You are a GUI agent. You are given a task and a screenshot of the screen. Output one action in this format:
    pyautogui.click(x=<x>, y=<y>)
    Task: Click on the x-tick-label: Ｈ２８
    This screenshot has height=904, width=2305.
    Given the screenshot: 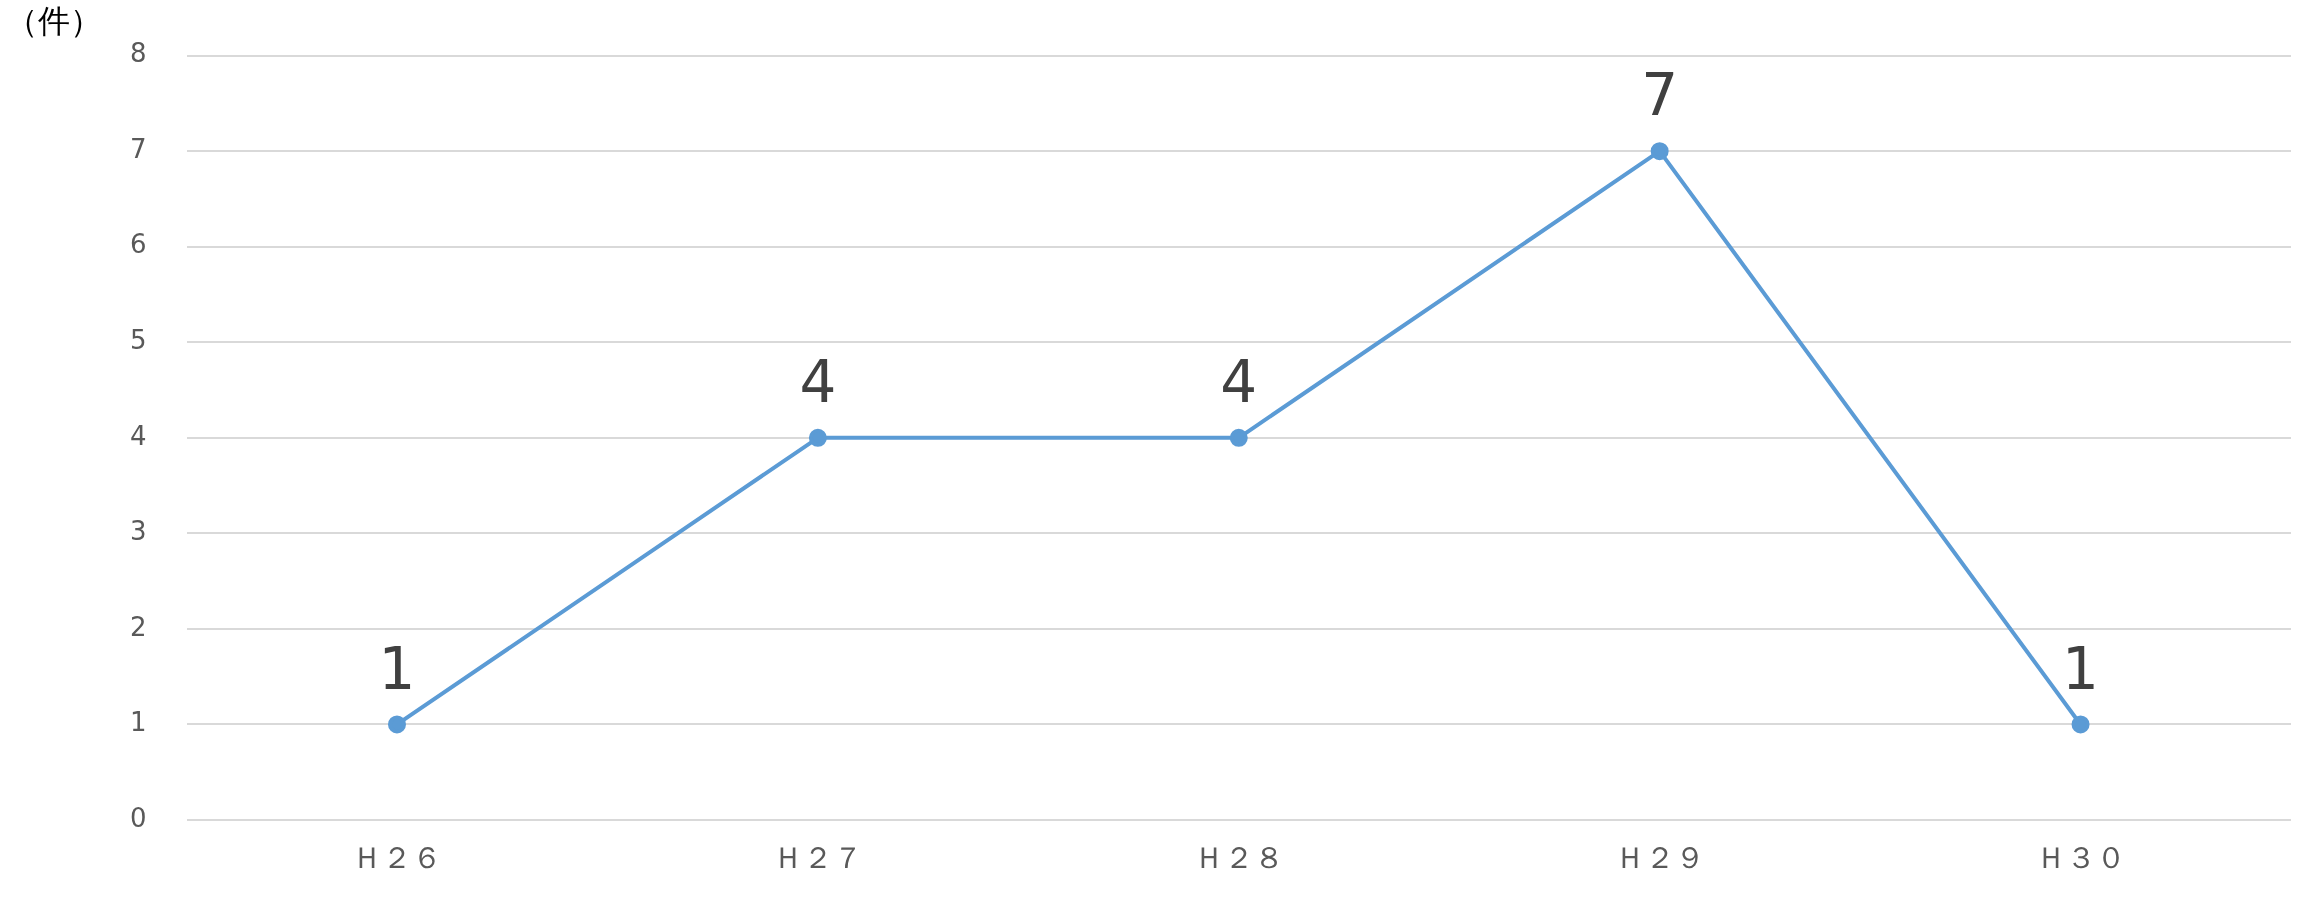 What is the action you would take?
    pyautogui.click(x=1238, y=857)
    